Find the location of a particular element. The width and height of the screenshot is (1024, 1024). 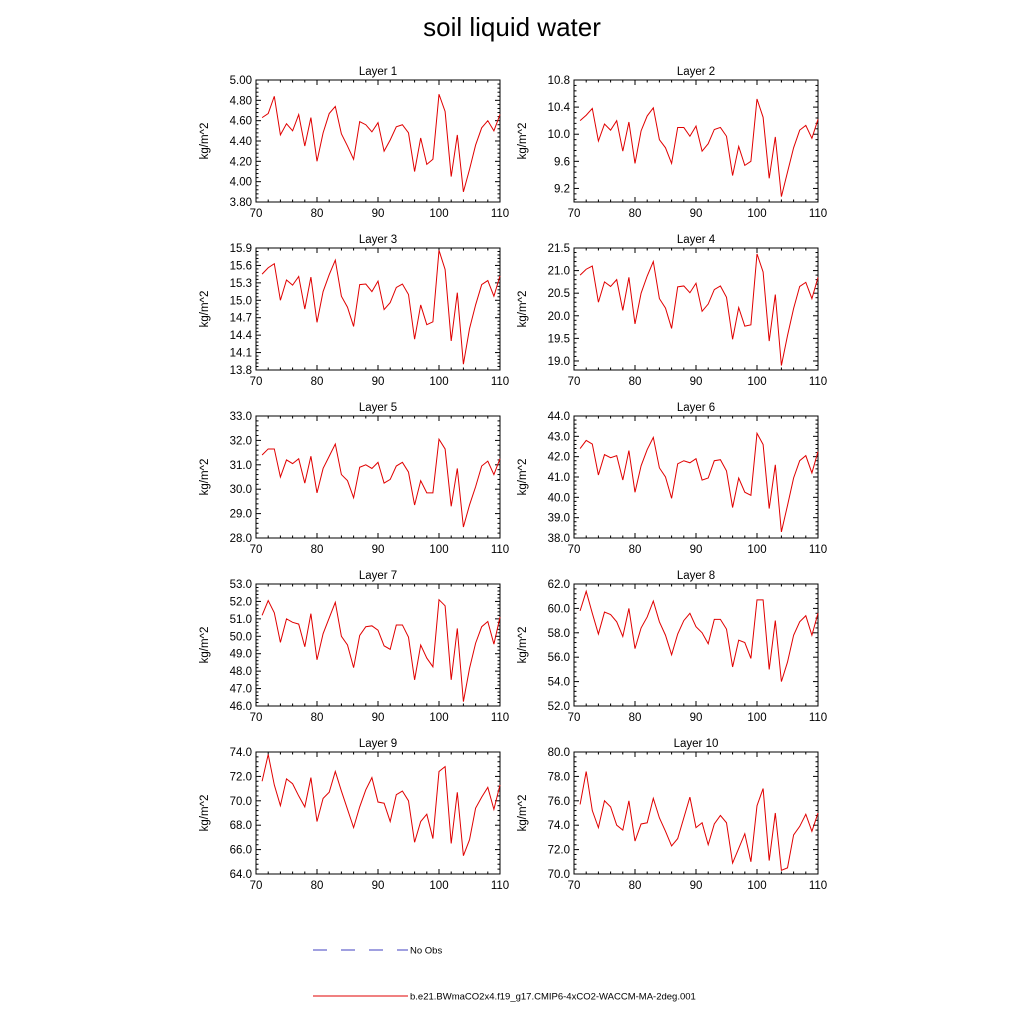

y-tick-label: 10.0 is located at coordinates (559, 135).